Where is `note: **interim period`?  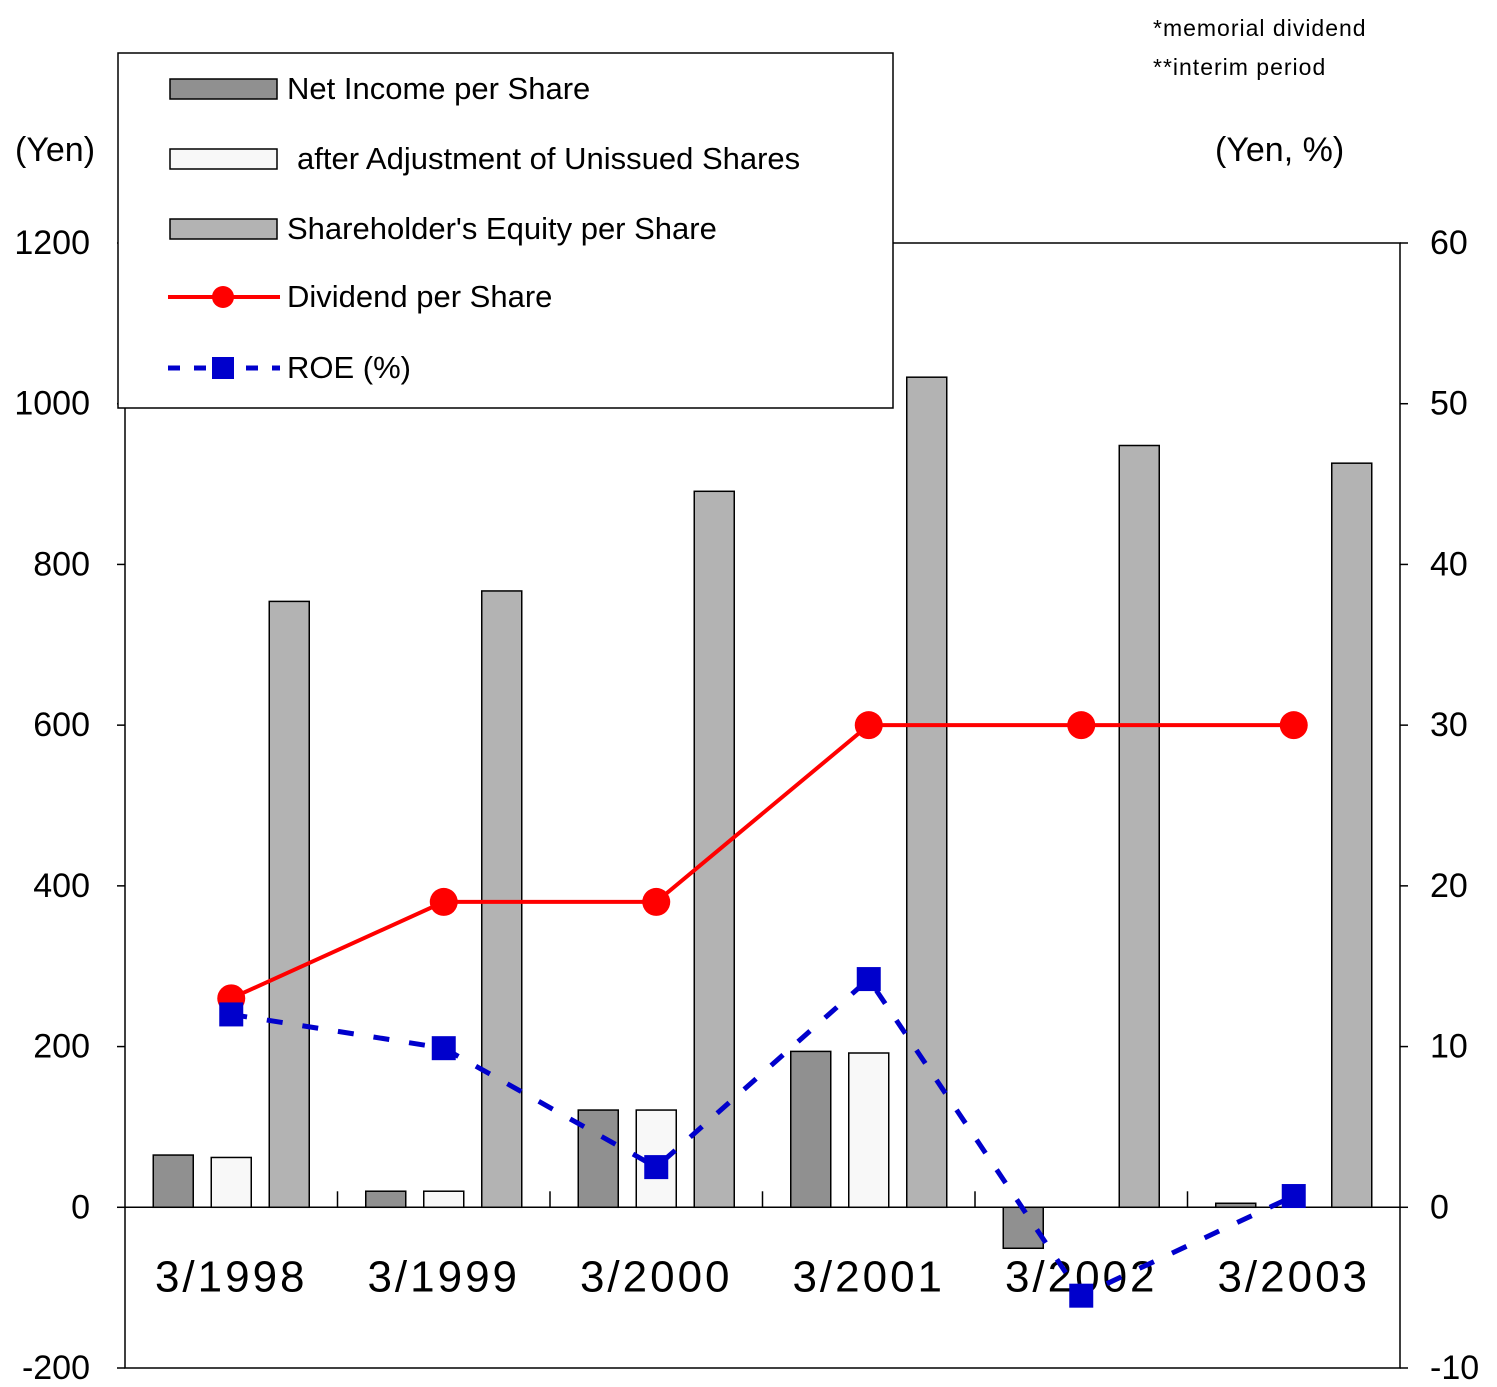
note: **interim period is located at coordinates (1239, 67).